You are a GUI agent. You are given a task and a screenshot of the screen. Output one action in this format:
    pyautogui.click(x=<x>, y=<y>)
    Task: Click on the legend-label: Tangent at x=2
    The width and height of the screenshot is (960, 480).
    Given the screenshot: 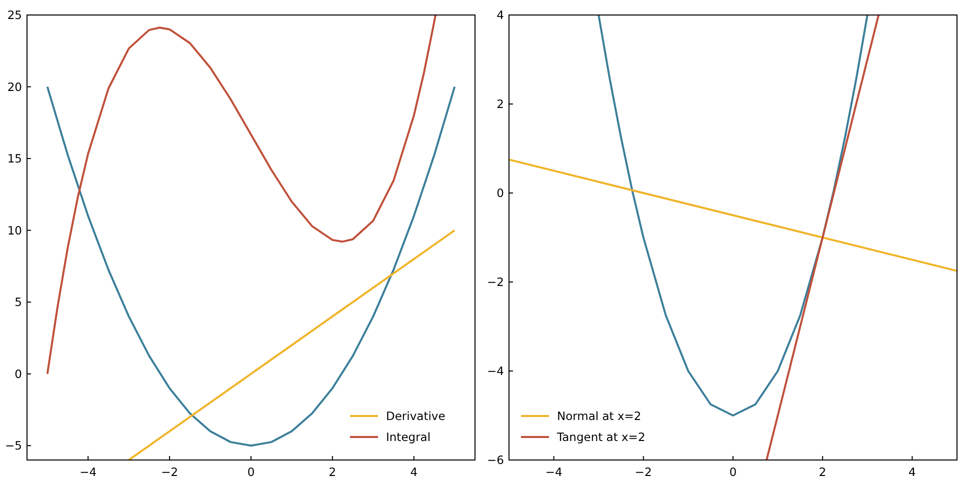 What is the action you would take?
    pyautogui.click(x=601, y=437)
    